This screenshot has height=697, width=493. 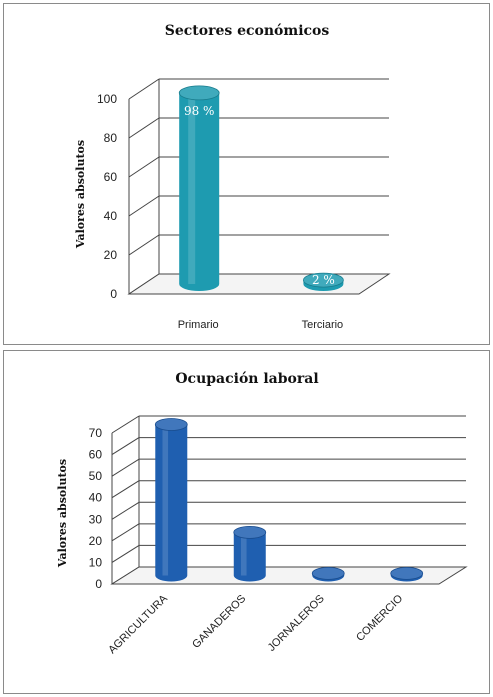 I want to click on y-tick-label: 100, so click(x=107, y=99).